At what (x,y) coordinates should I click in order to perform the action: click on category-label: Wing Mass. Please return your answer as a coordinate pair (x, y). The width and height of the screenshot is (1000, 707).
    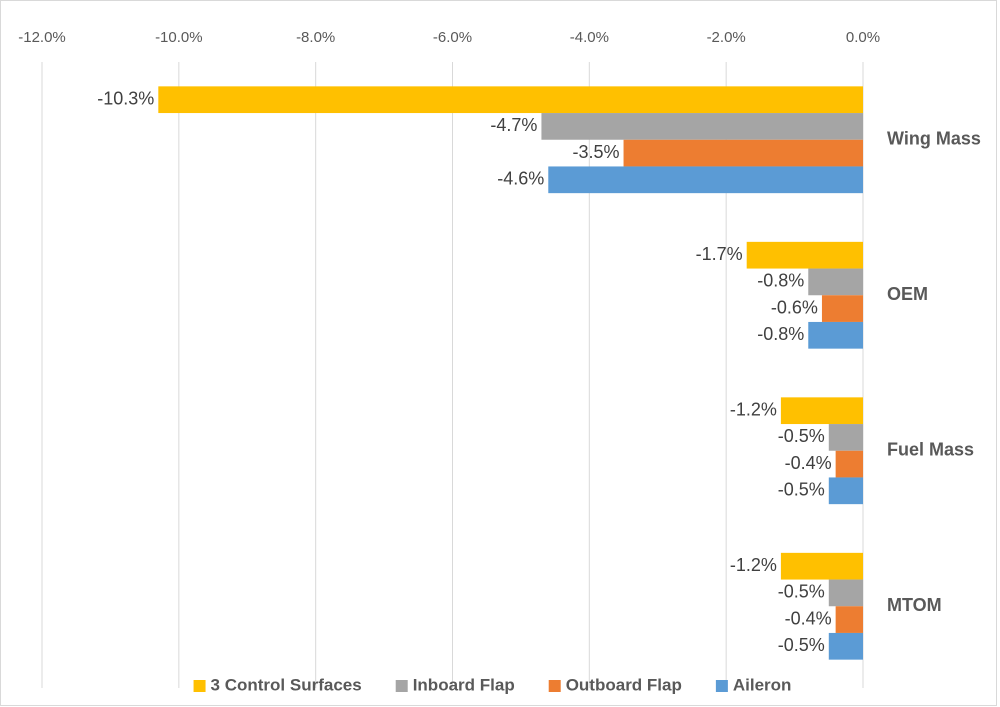
    Looking at the image, I should click on (934, 139).